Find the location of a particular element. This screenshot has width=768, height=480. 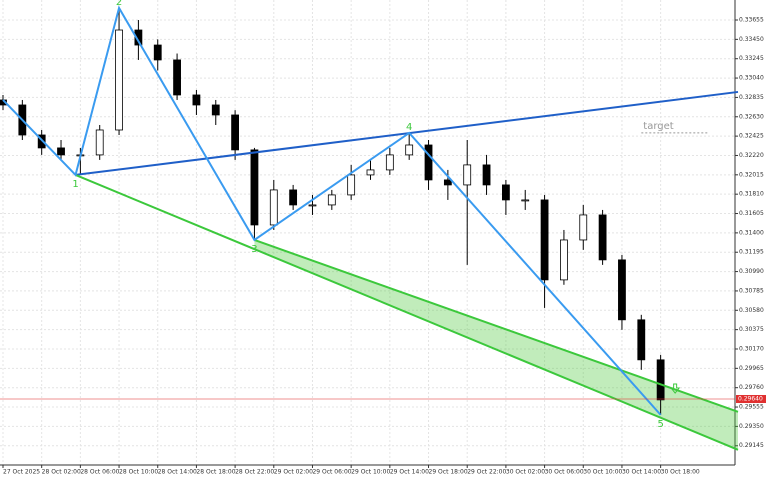

x-tick-label: 30 Oct 02:00 is located at coordinates (525, 472).